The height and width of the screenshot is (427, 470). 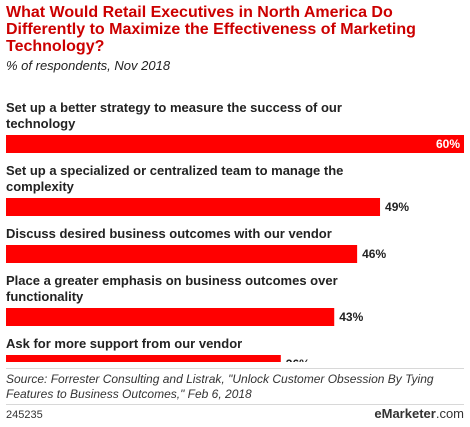 What do you see at coordinates (124, 343) in the screenshot?
I see `category-label: Ask for more support from our vendor` at bounding box center [124, 343].